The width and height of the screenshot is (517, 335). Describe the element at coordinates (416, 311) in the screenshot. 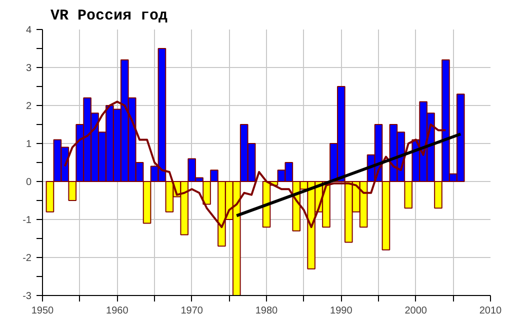

I see `x-tick-label: 2000` at that location.